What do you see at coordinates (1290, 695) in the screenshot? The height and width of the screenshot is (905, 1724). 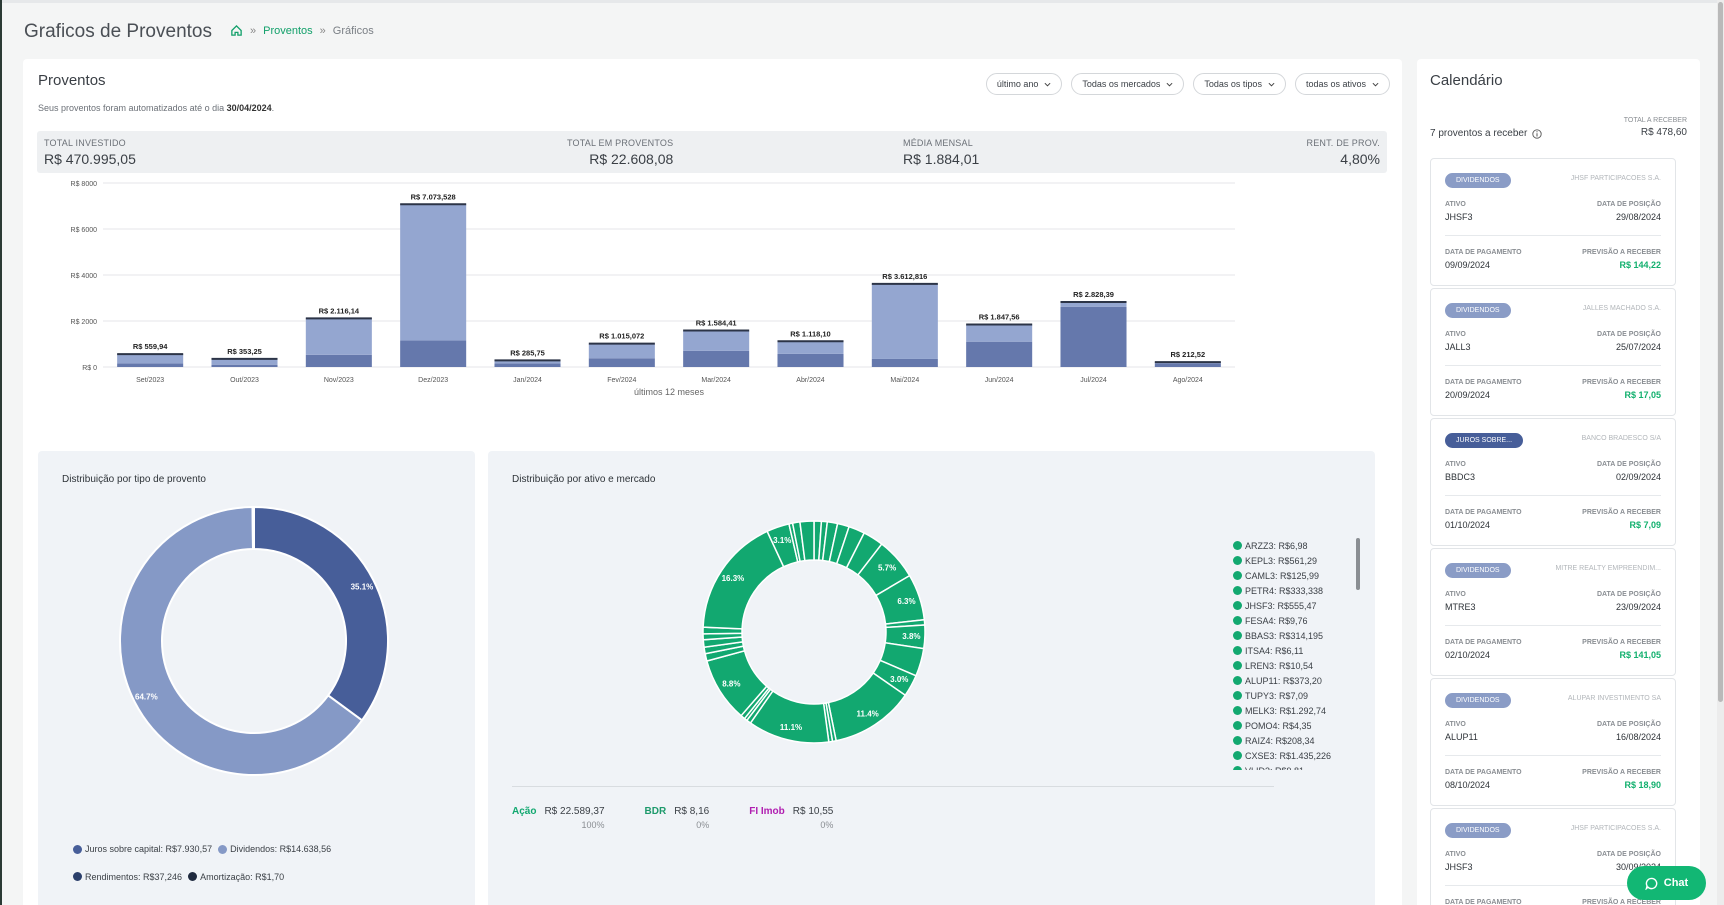 I see `legend-item: TUPY3: R$7,09` at bounding box center [1290, 695].